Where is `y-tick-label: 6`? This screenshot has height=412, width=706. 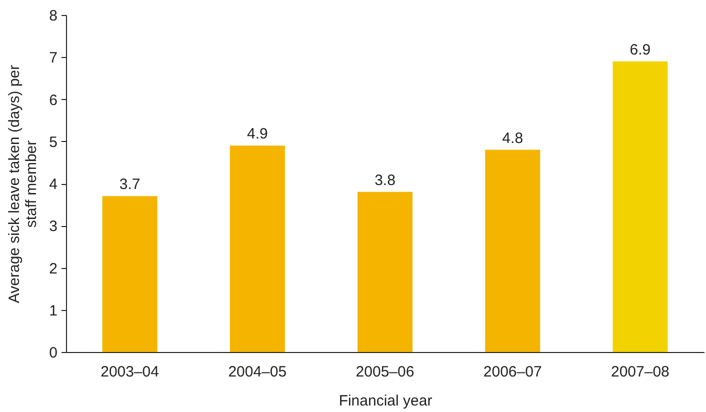
y-tick-label: 6 is located at coordinates (53, 100).